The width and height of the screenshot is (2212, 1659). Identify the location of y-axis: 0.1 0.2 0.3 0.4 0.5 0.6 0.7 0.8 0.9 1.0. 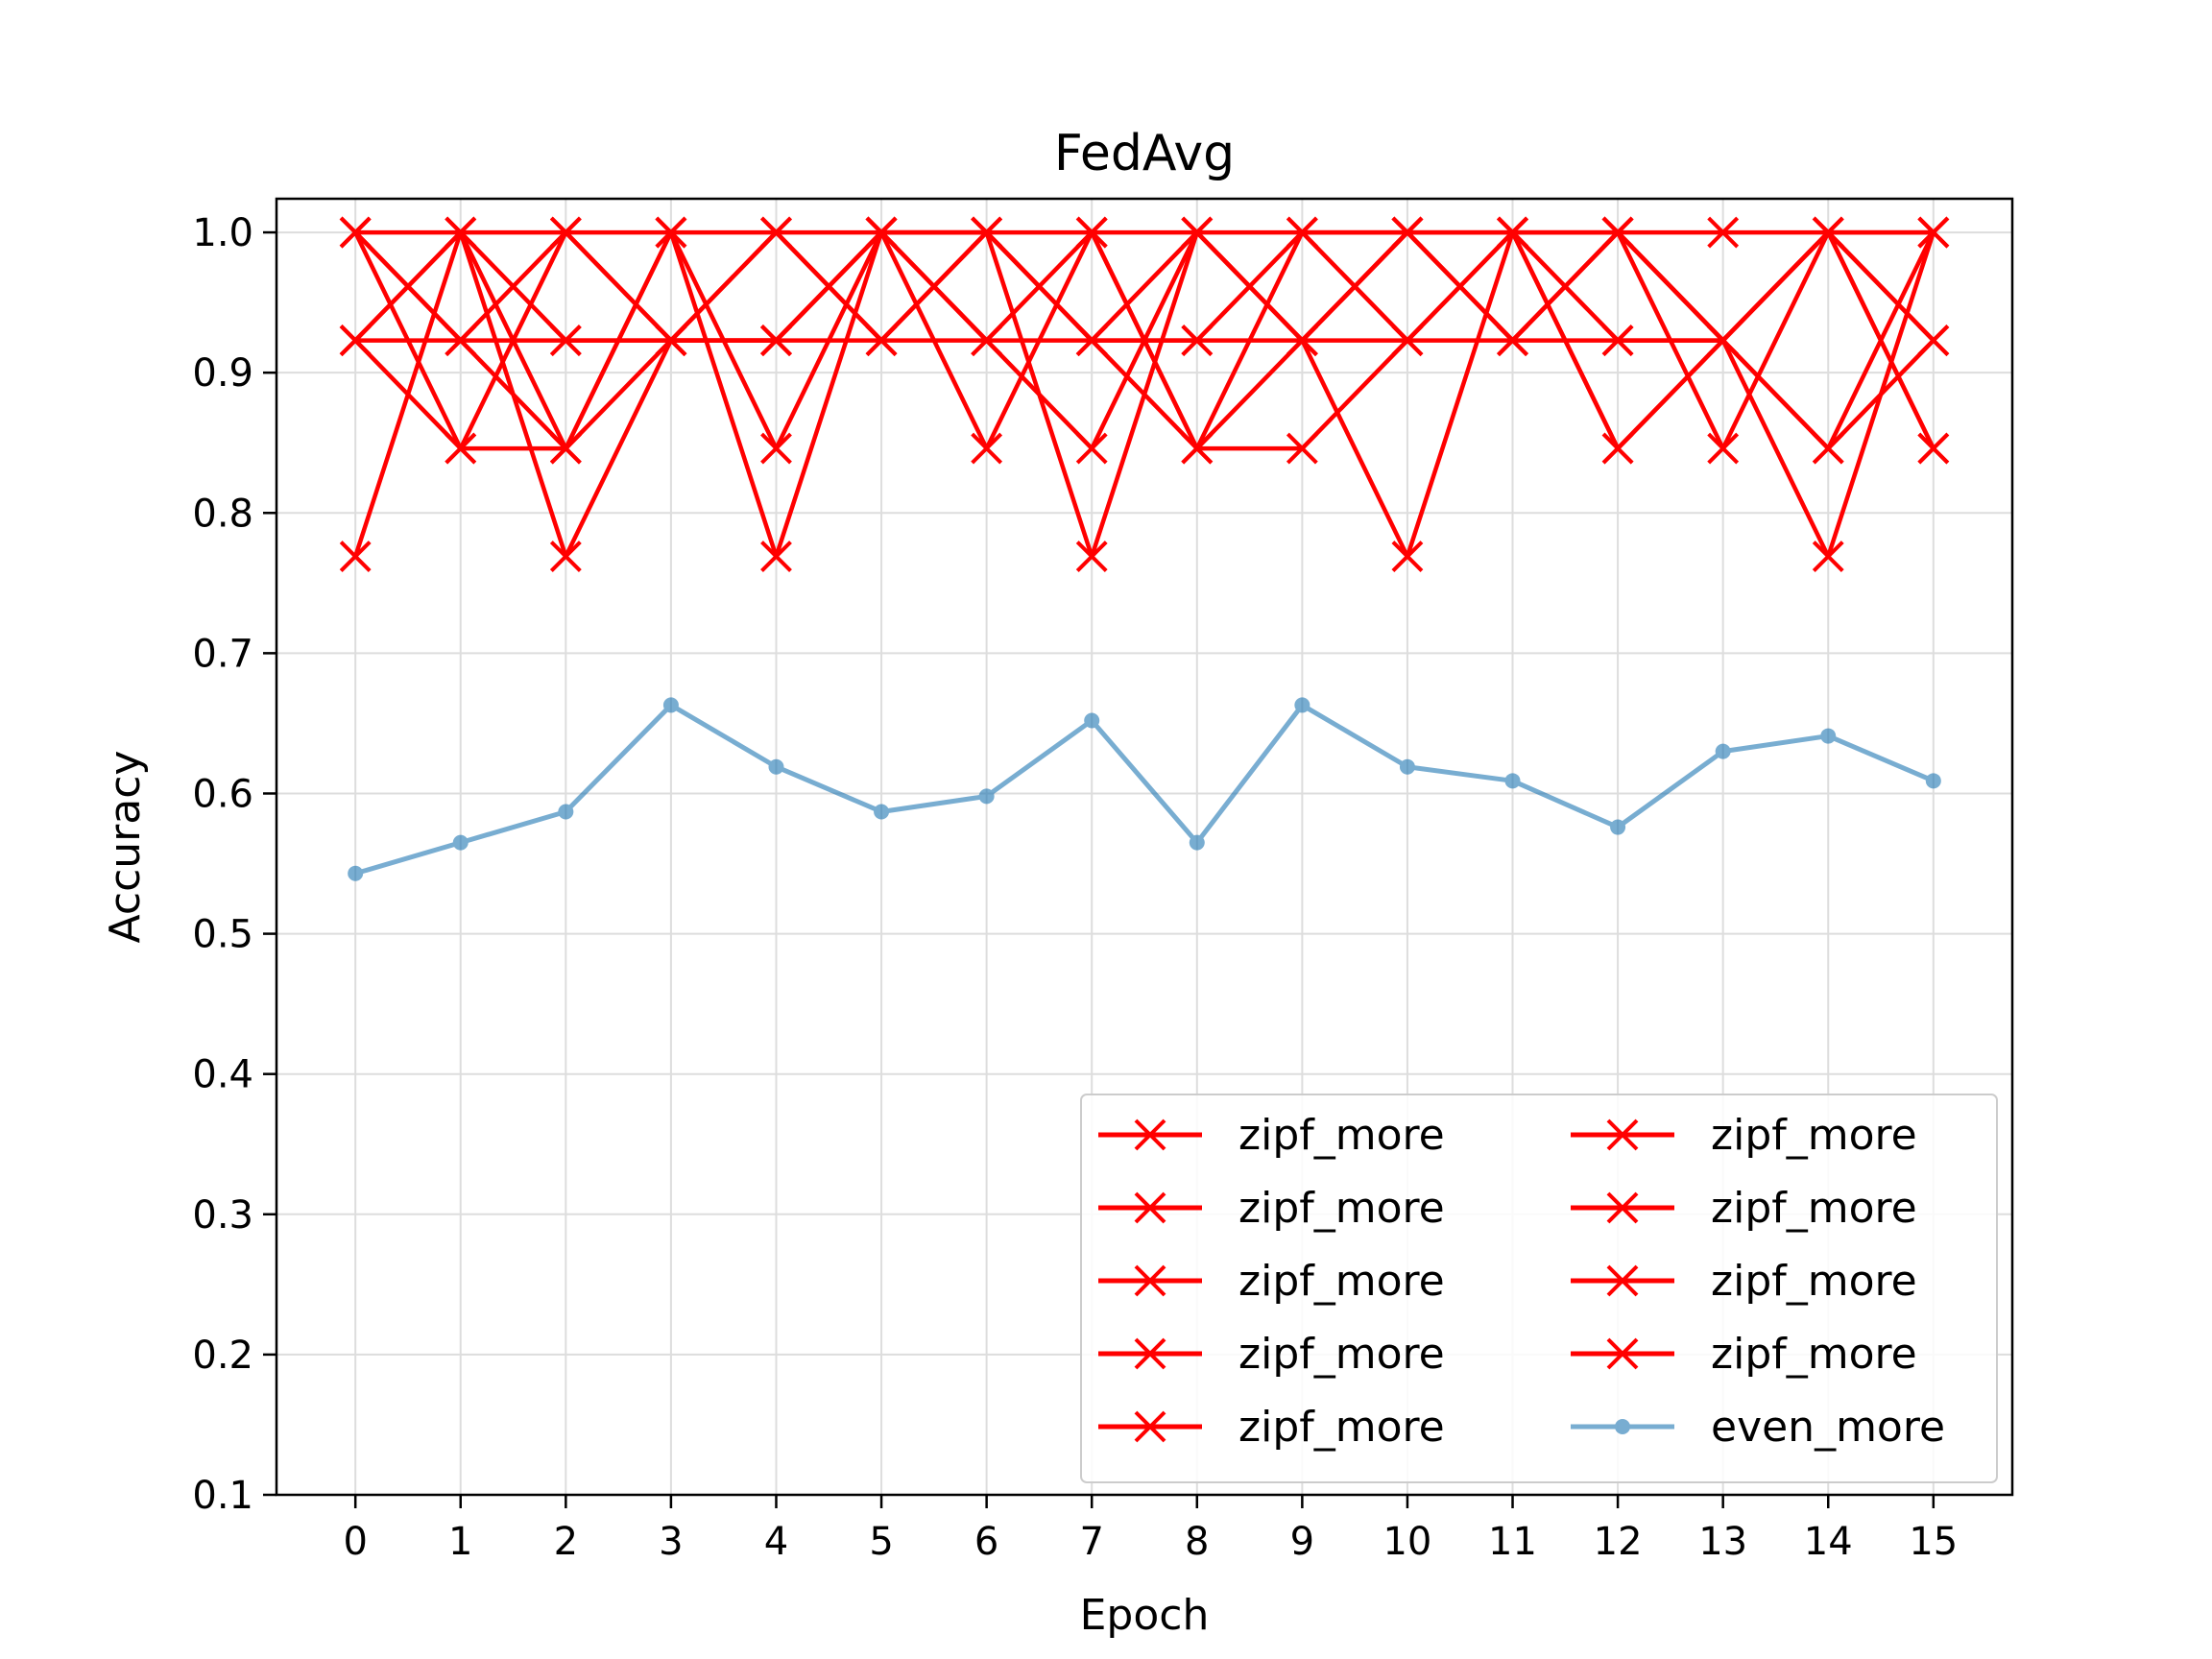
(234, 864).